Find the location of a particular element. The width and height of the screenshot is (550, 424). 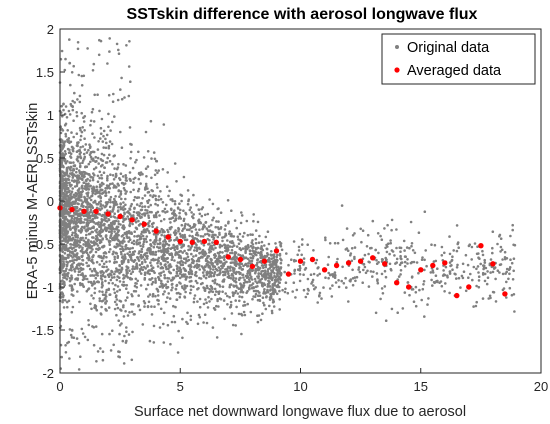

x-tick-label: 15 is located at coordinates (421, 386).